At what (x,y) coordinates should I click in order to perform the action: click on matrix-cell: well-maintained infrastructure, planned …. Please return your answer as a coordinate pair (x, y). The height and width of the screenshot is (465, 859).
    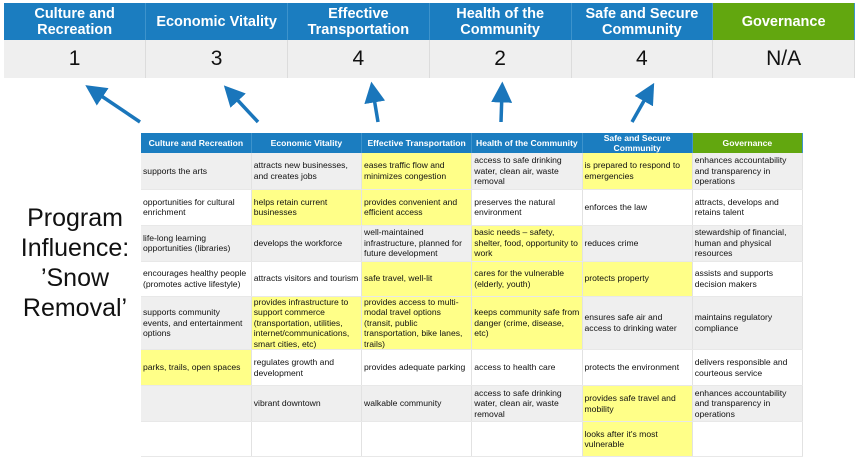
    Looking at the image, I should click on (417, 243).